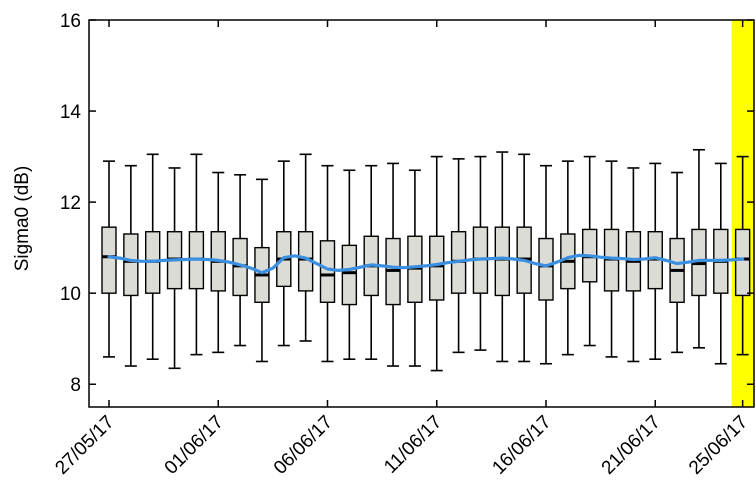 The width and height of the screenshot is (756, 502). What do you see at coordinates (194, 445) in the screenshot?
I see `x-tick-label-1: 01/06/17` at bounding box center [194, 445].